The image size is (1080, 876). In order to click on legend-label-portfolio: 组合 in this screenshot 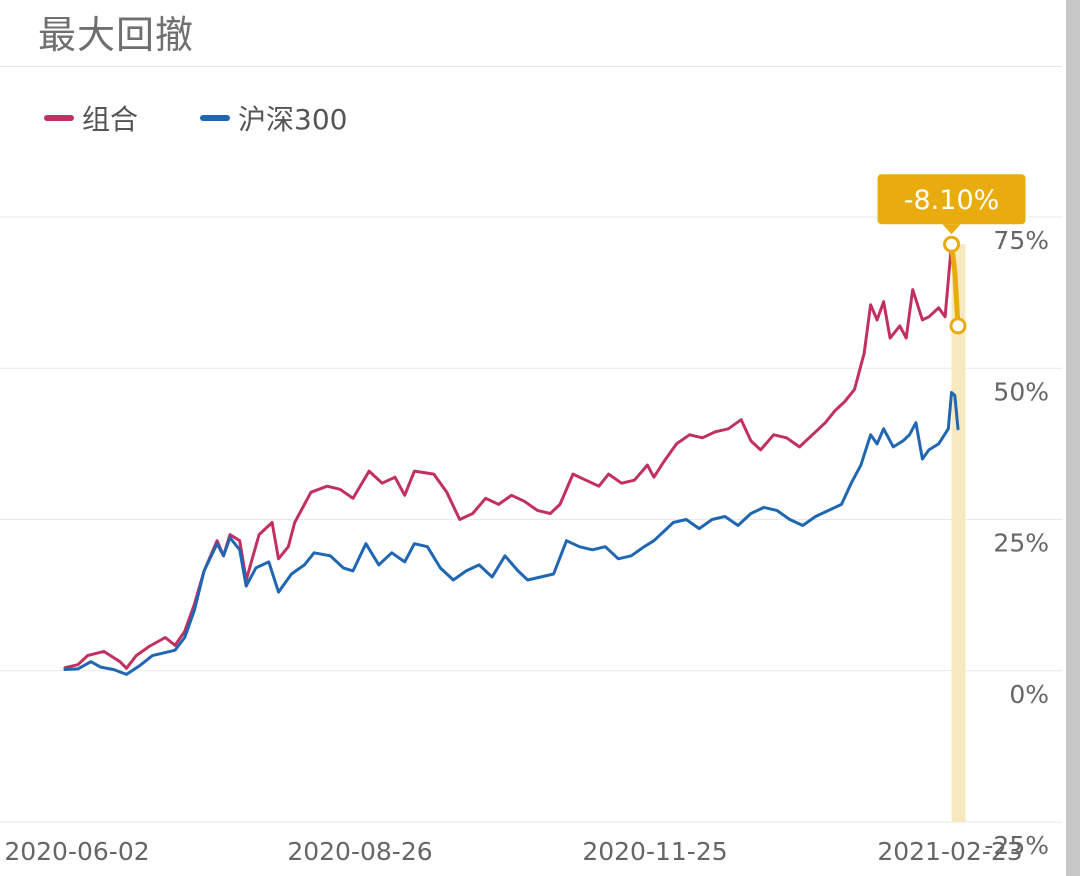, I will do `click(110, 119)`.